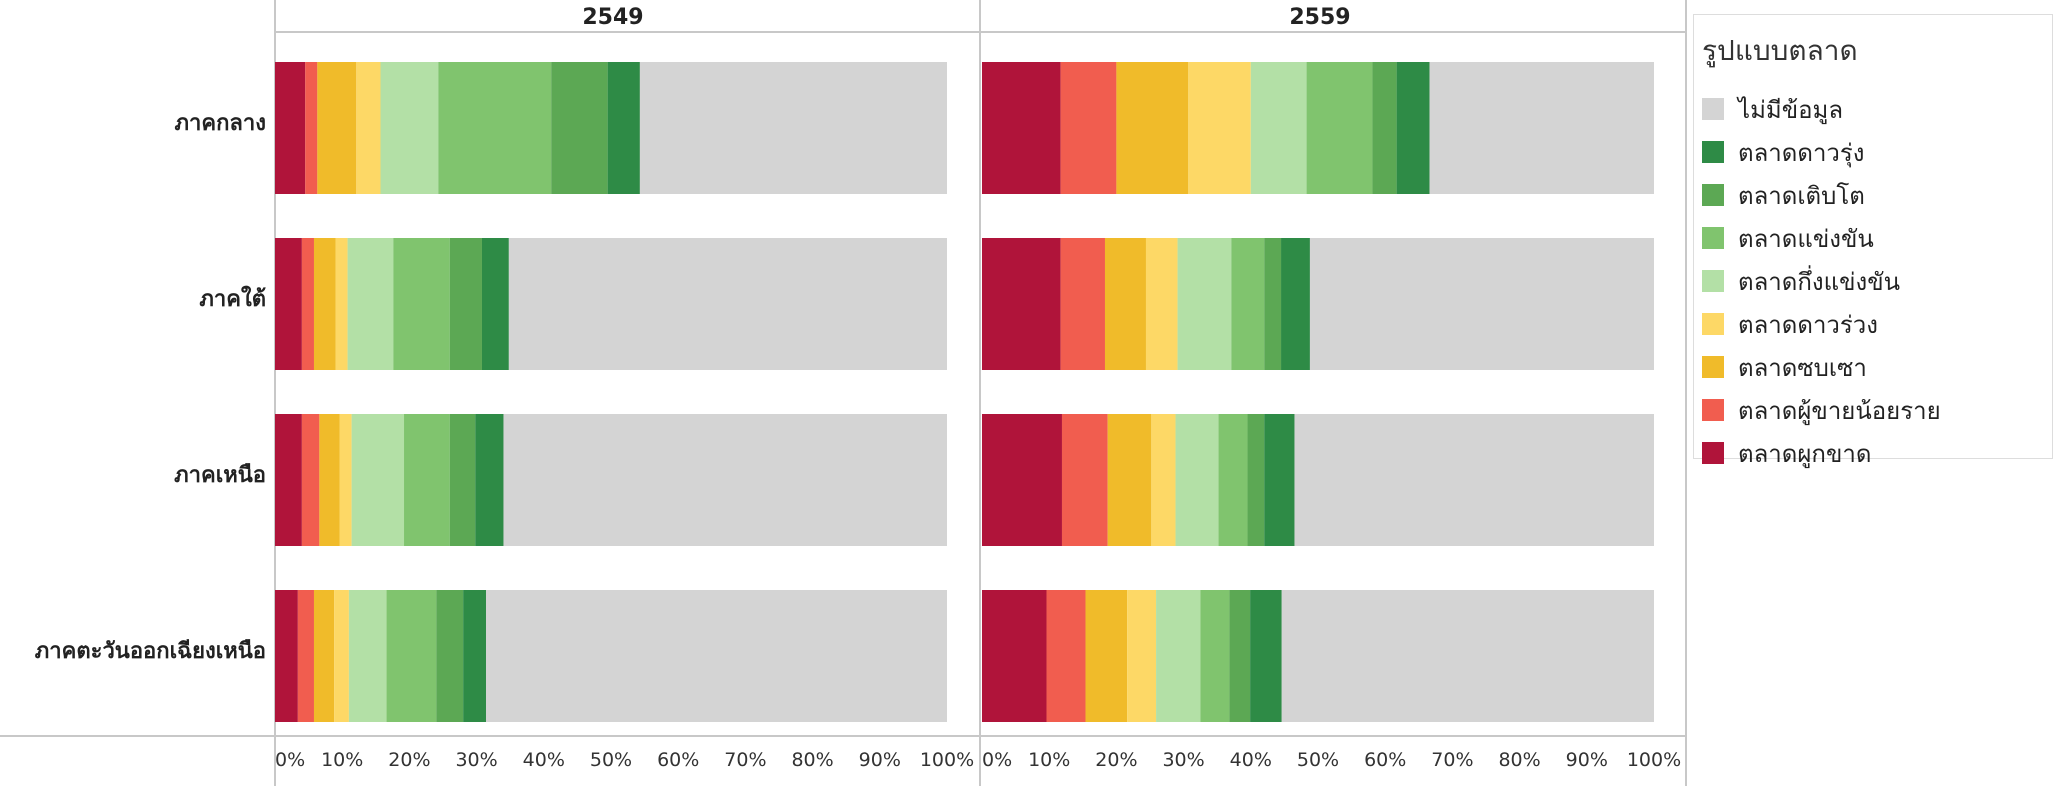 Image resolution: width=2060 pixels, height=786 pixels. What do you see at coordinates (220, 123) in the screenshot?
I see `category-label: ภาคกลาง` at bounding box center [220, 123].